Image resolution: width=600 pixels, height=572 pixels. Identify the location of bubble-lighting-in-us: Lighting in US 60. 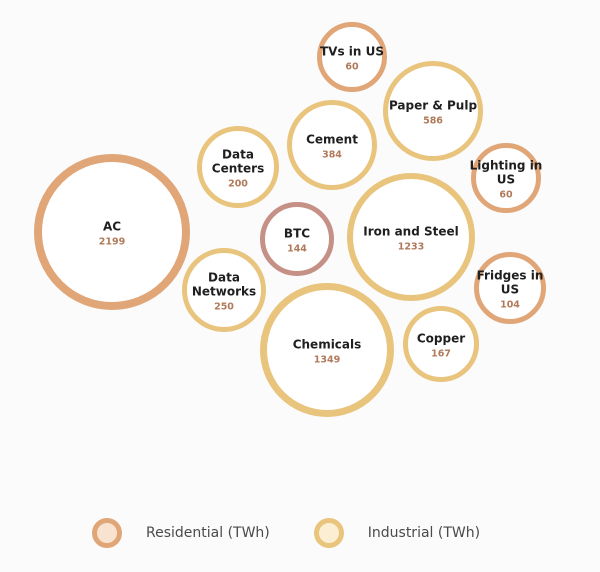
(506, 178).